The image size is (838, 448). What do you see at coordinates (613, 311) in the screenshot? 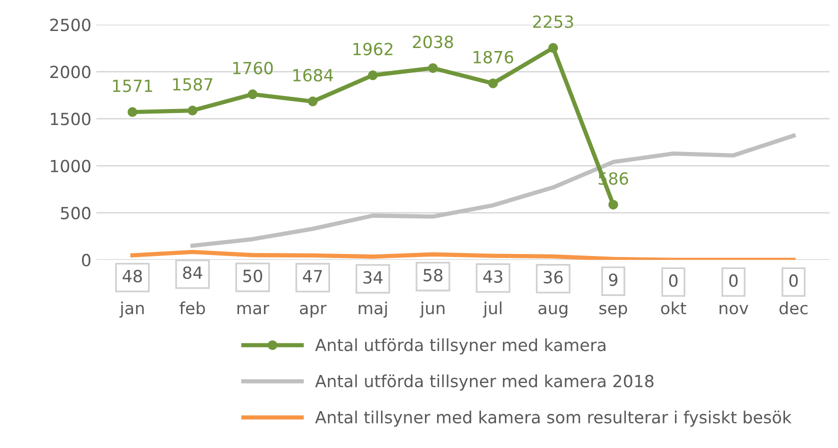
I see `x-tick-label: sep` at bounding box center [613, 311].